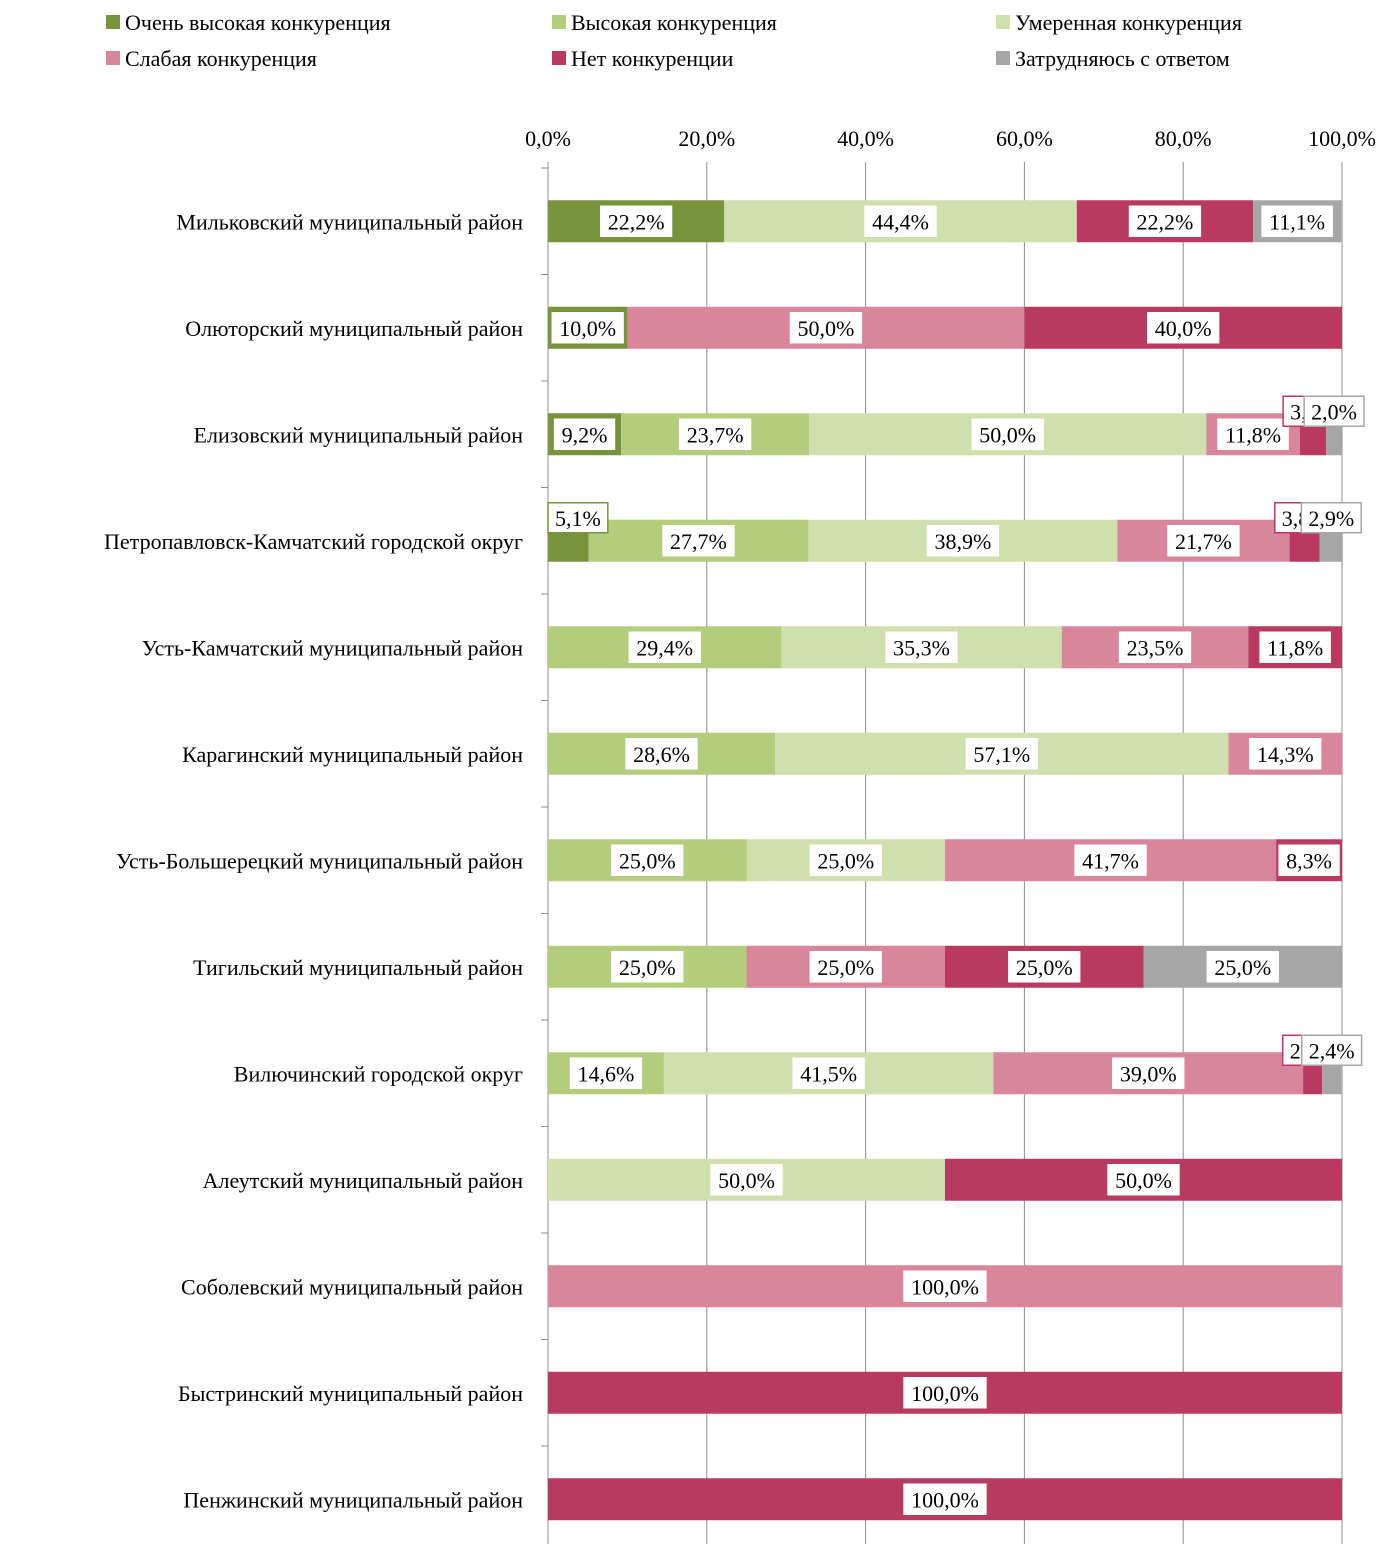 Image resolution: width=1387 pixels, height=1544 pixels. I want to click on data-label-text: 27,7%, so click(698, 541).